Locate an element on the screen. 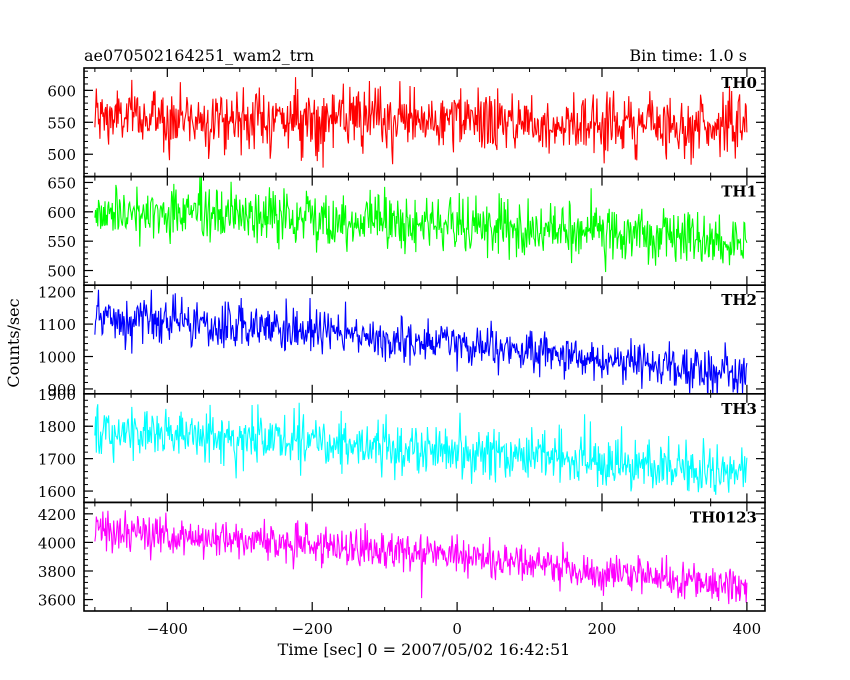  y-tick-label: 1800 is located at coordinates (57, 427).